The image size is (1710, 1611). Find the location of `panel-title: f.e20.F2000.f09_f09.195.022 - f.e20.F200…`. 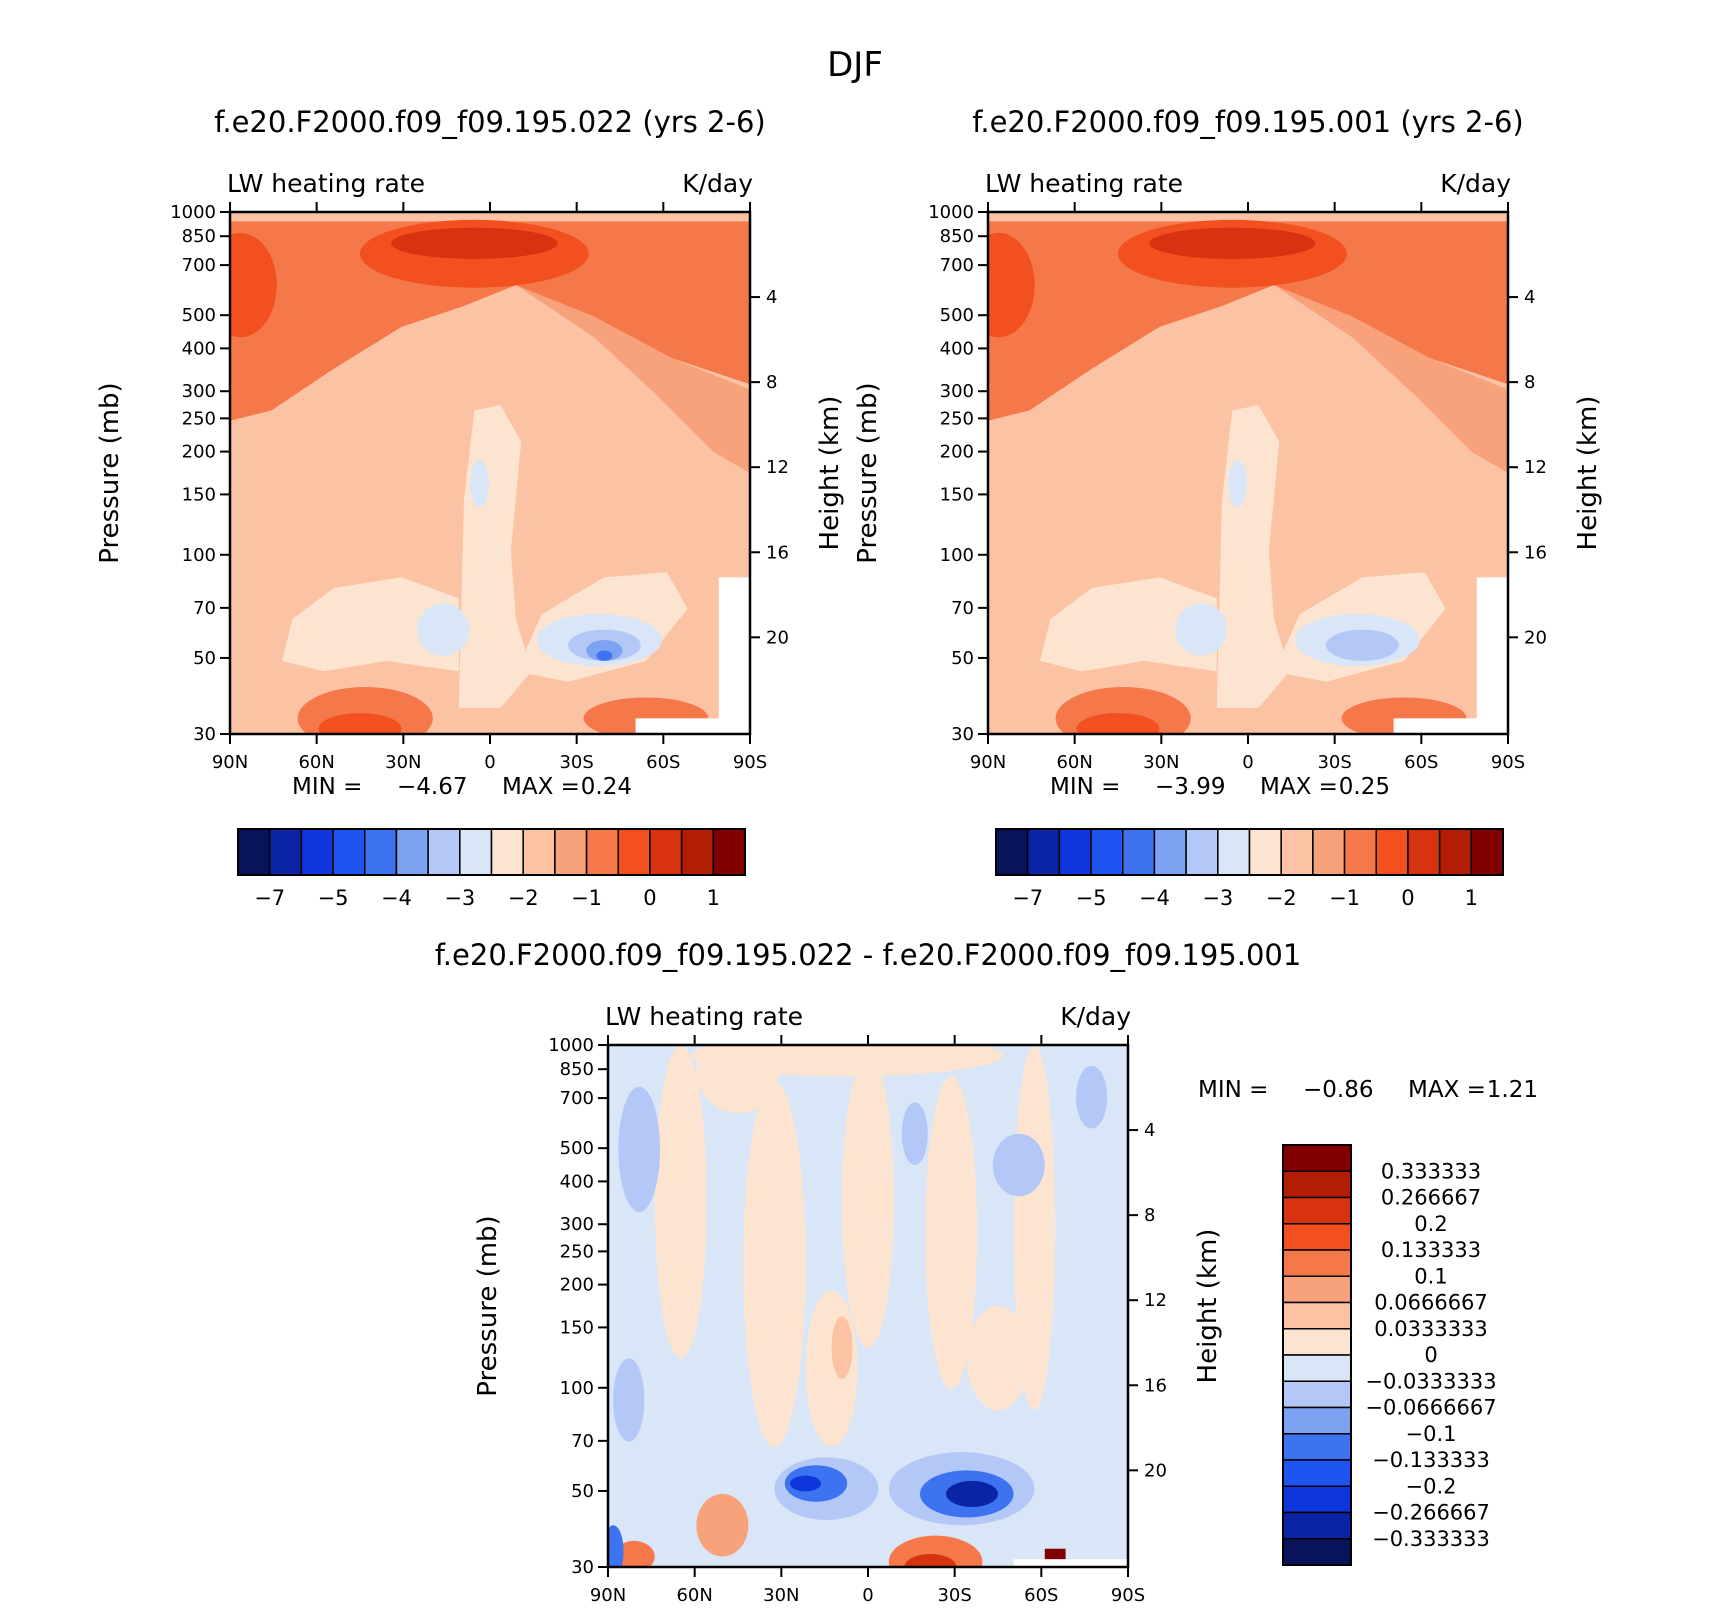

panel-title: f.e20.F2000.f09_f09.195.022 - f.e20.F200… is located at coordinates (868, 955).